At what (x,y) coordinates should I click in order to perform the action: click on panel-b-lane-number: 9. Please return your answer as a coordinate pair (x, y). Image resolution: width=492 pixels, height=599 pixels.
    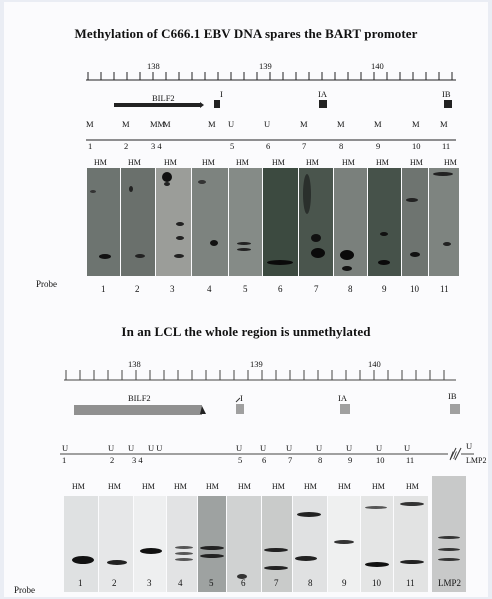
    Looking at the image, I should click on (344, 583).